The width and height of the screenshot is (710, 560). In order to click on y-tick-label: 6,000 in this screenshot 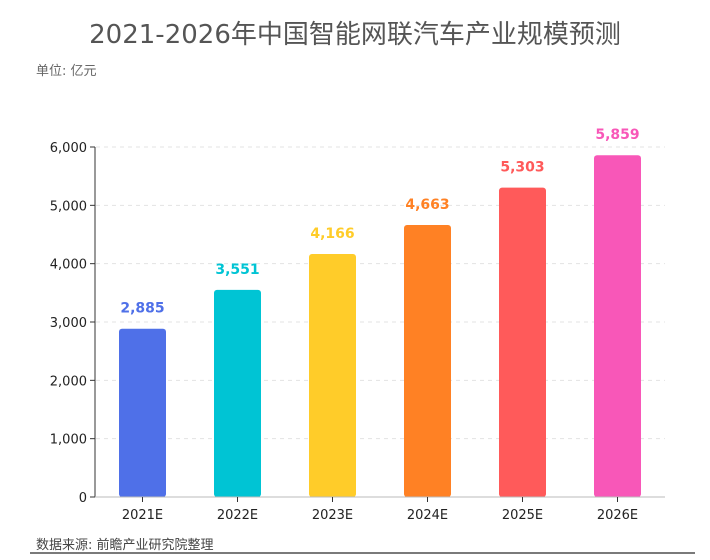, I will do `click(68, 148)`.